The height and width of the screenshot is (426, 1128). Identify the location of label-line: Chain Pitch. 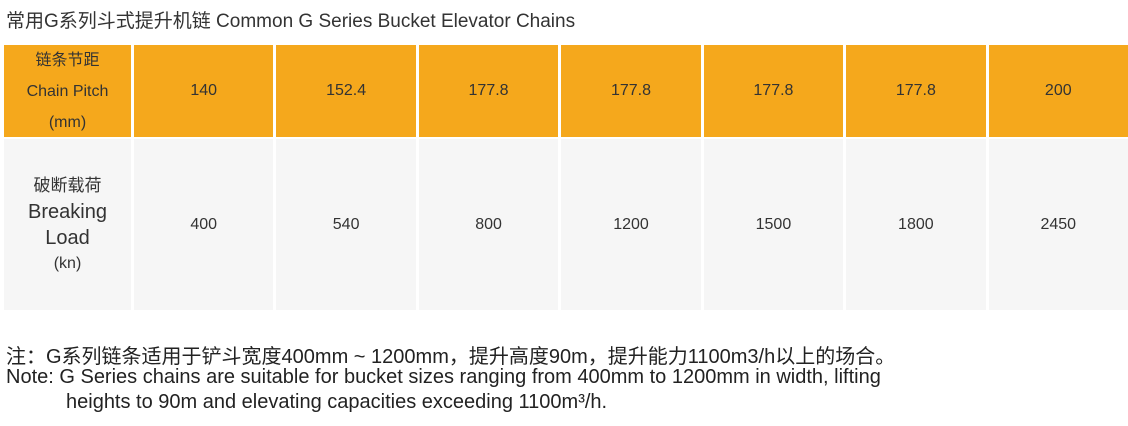
(67, 91).